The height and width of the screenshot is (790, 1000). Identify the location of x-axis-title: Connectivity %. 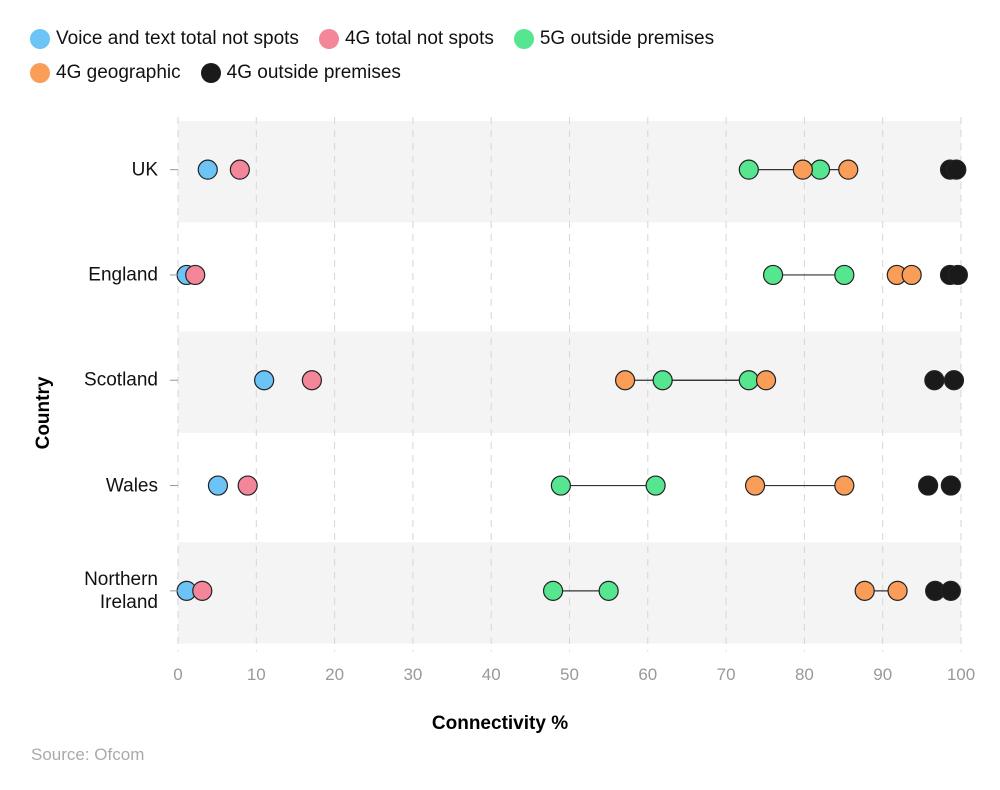
(500, 723).